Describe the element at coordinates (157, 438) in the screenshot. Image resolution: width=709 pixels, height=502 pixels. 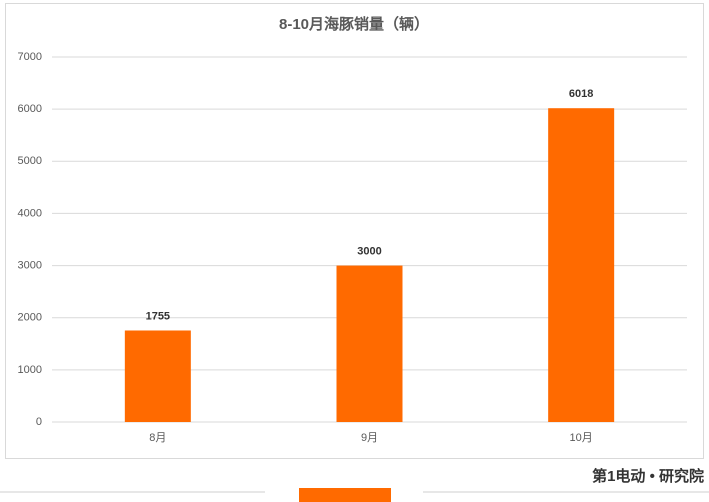
I see `x-tick-label: 8月` at that location.